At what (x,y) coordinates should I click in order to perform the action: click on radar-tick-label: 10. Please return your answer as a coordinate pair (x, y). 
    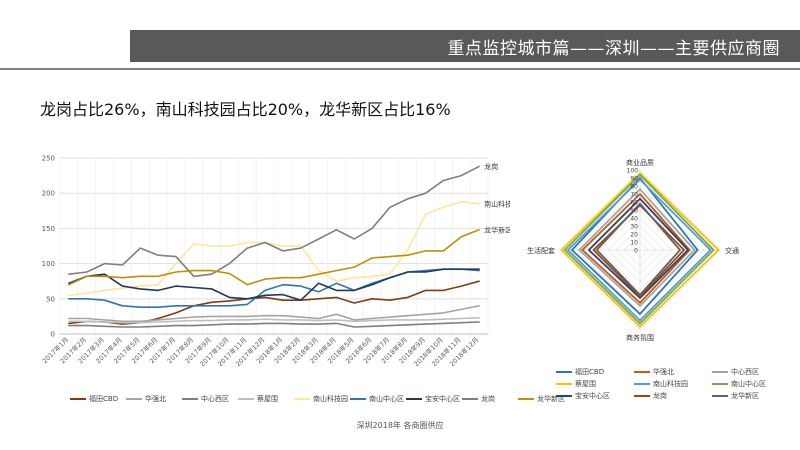
    Looking at the image, I should click on (634, 243).